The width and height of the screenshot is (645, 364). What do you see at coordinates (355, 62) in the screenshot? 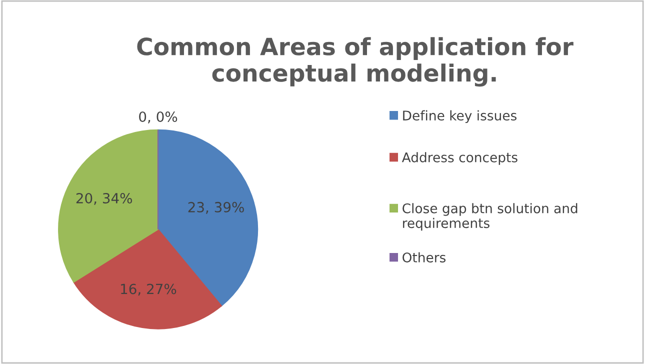
I see `chart-title: Common Areas of application for conceptual modeling.` at bounding box center [355, 62].